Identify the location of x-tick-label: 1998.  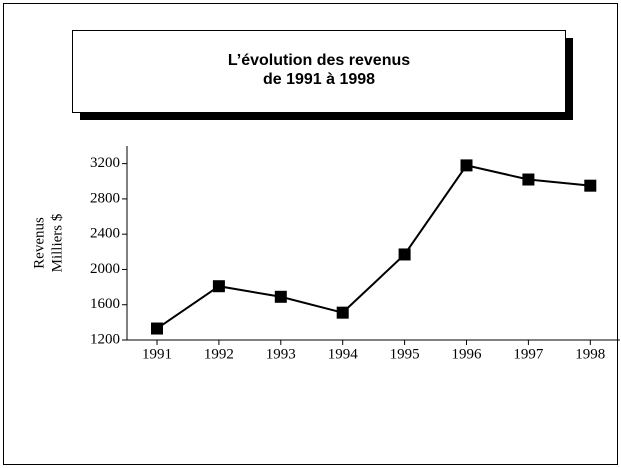
(590, 354).